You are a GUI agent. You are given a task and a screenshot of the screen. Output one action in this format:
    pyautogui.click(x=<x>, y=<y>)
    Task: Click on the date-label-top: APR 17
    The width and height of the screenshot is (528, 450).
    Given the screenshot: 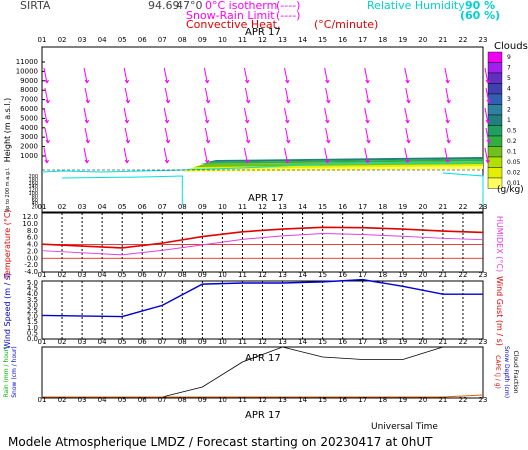 What is the action you would take?
    pyautogui.click(x=263, y=32)
    